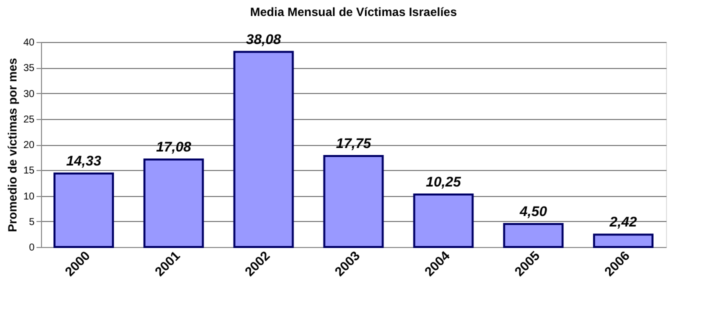  I want to click on y-tick-label: 30, so click(29, 94).